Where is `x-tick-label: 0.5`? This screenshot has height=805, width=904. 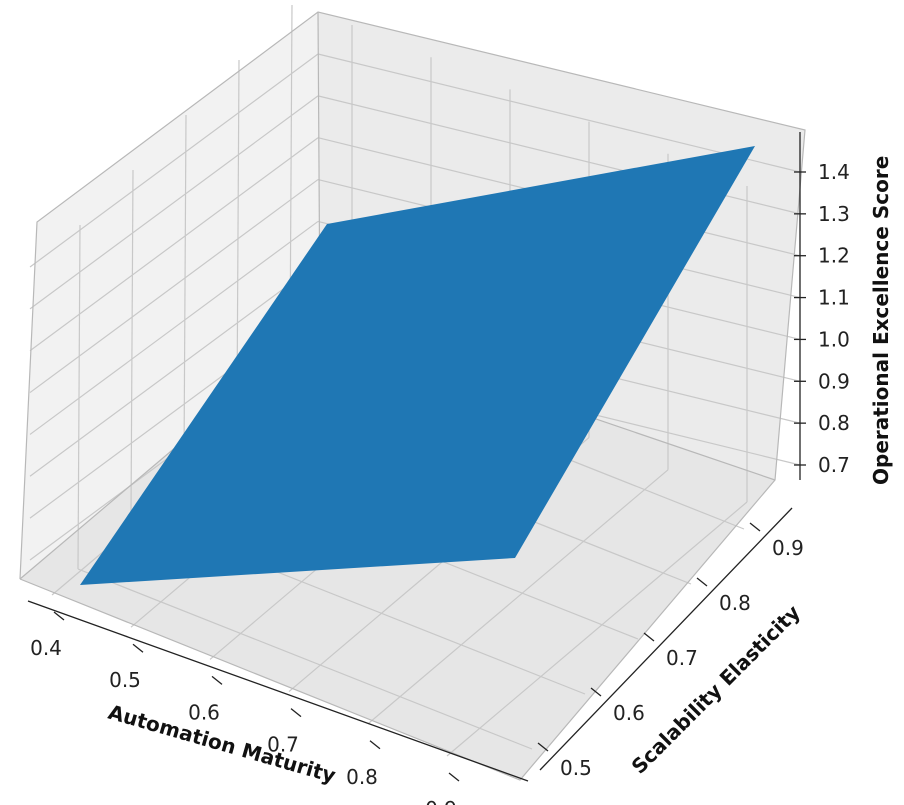
x-tick-label: 0.5 is located at coordinates (125, 680).